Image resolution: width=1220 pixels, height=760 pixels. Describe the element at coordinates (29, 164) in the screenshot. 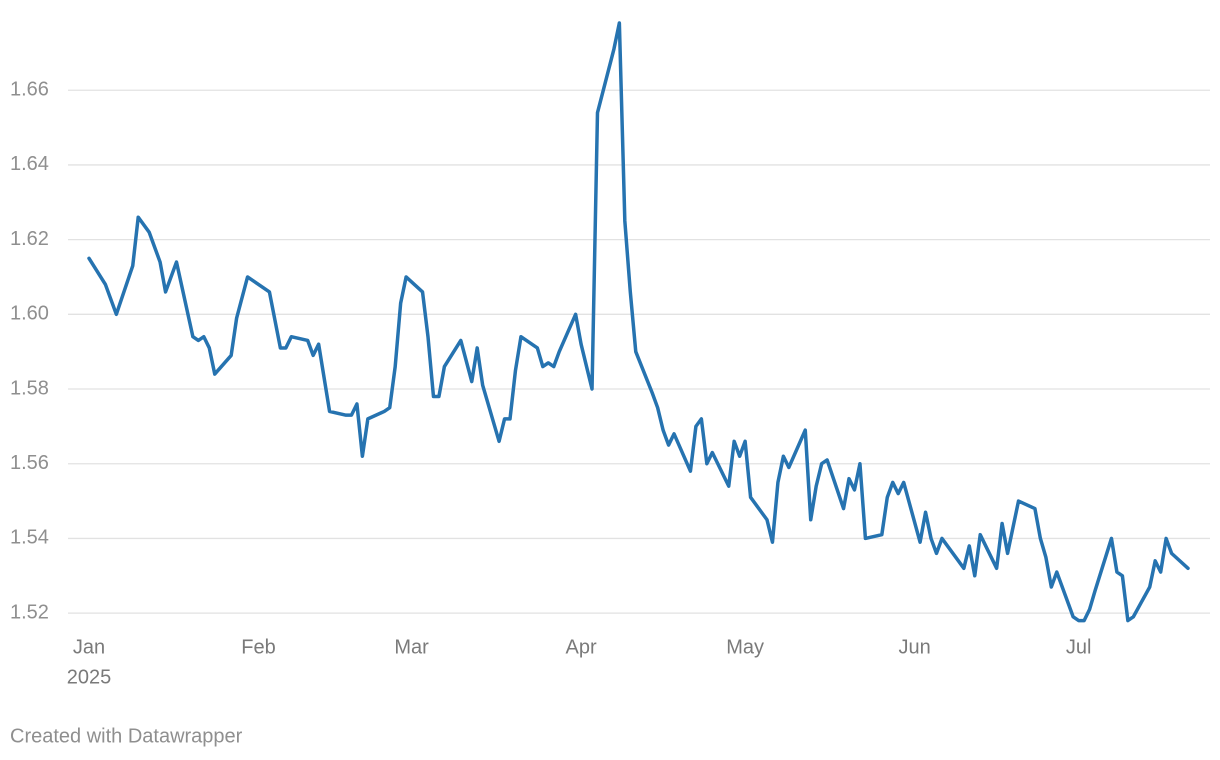

I see `y-tick-label: 1.64` at that location.